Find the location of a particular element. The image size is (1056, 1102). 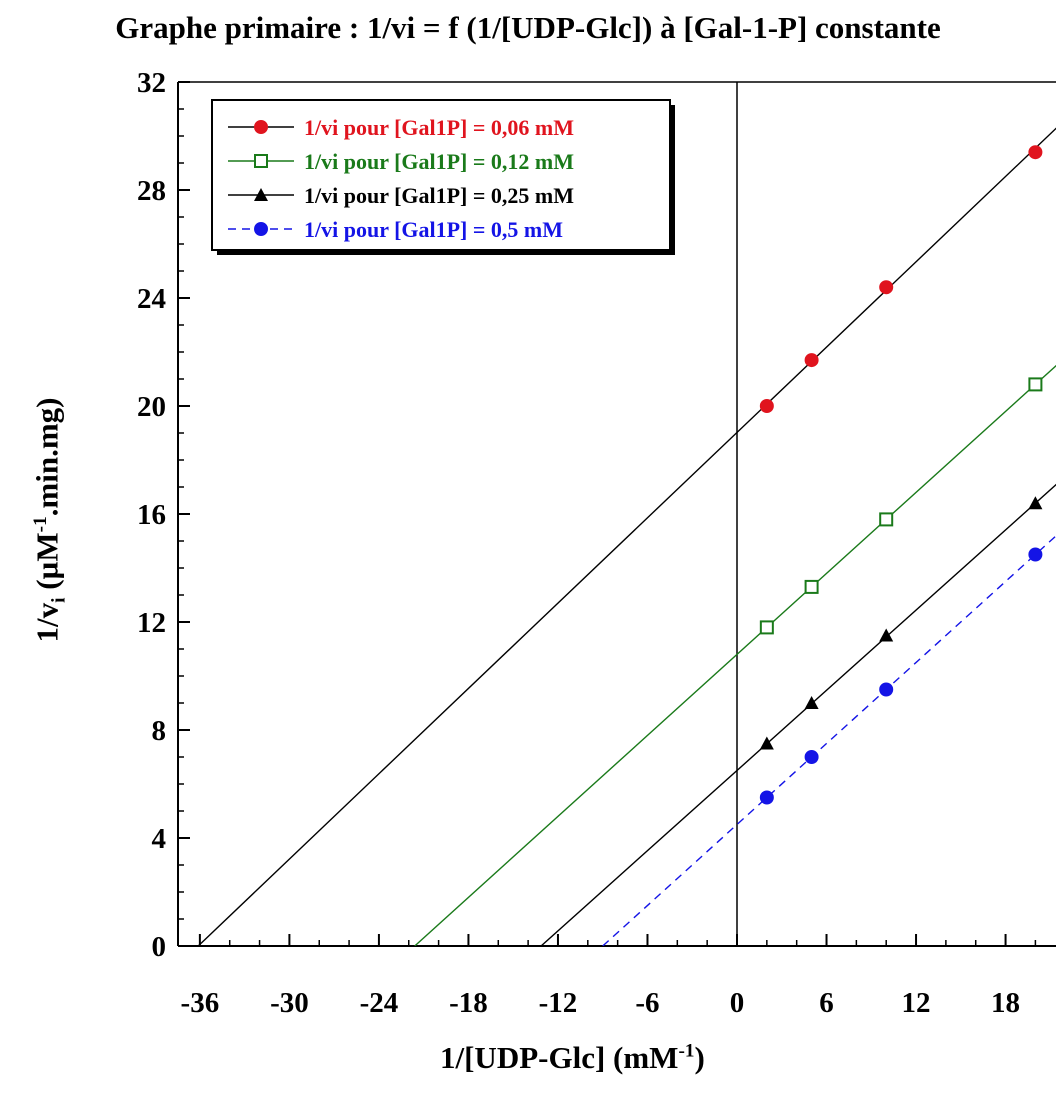

y-axis-label-mid: (µM is located at coordinates (47, 565).